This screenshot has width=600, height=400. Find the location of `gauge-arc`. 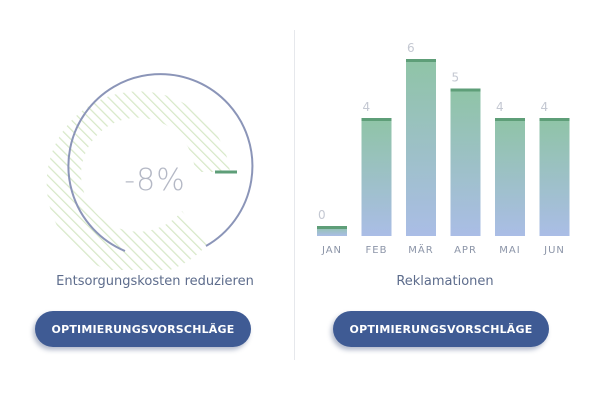

gauge-arc is located at coordinates (160, 162).